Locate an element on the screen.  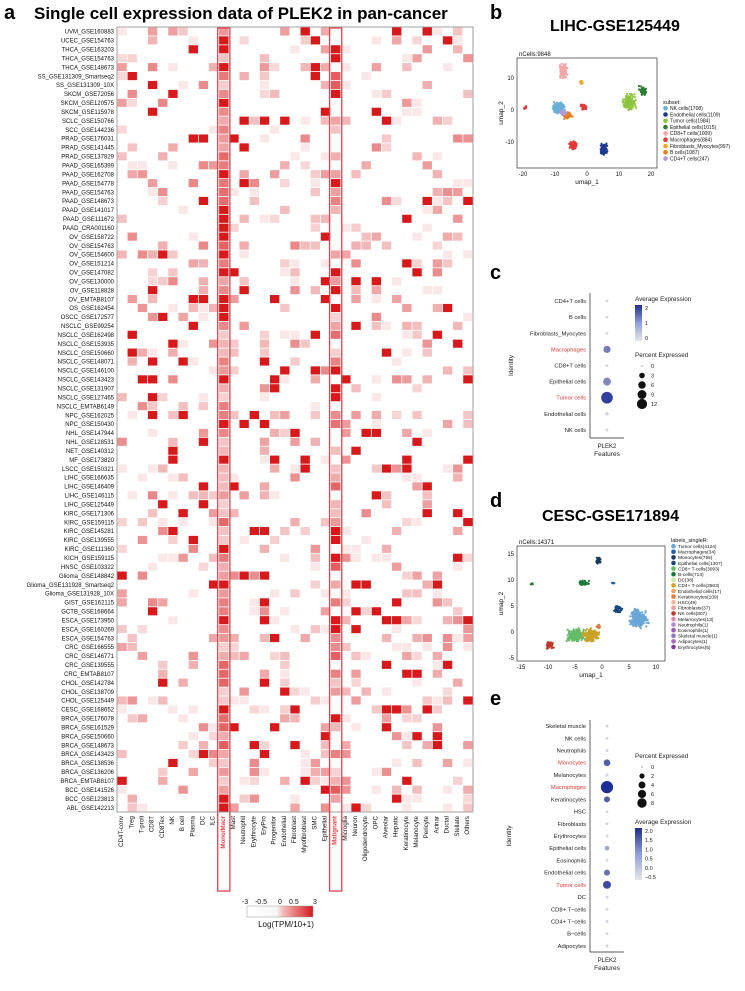
heatmap-row-label: OV_GSE147082 is located at coordinates (91, 274).